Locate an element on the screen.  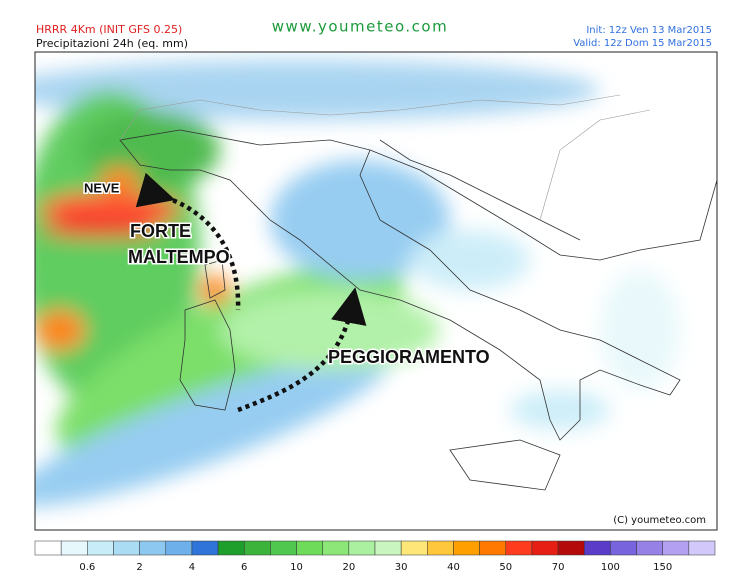
storm-label: MALTEMPO is located at coordinates (179, 257).